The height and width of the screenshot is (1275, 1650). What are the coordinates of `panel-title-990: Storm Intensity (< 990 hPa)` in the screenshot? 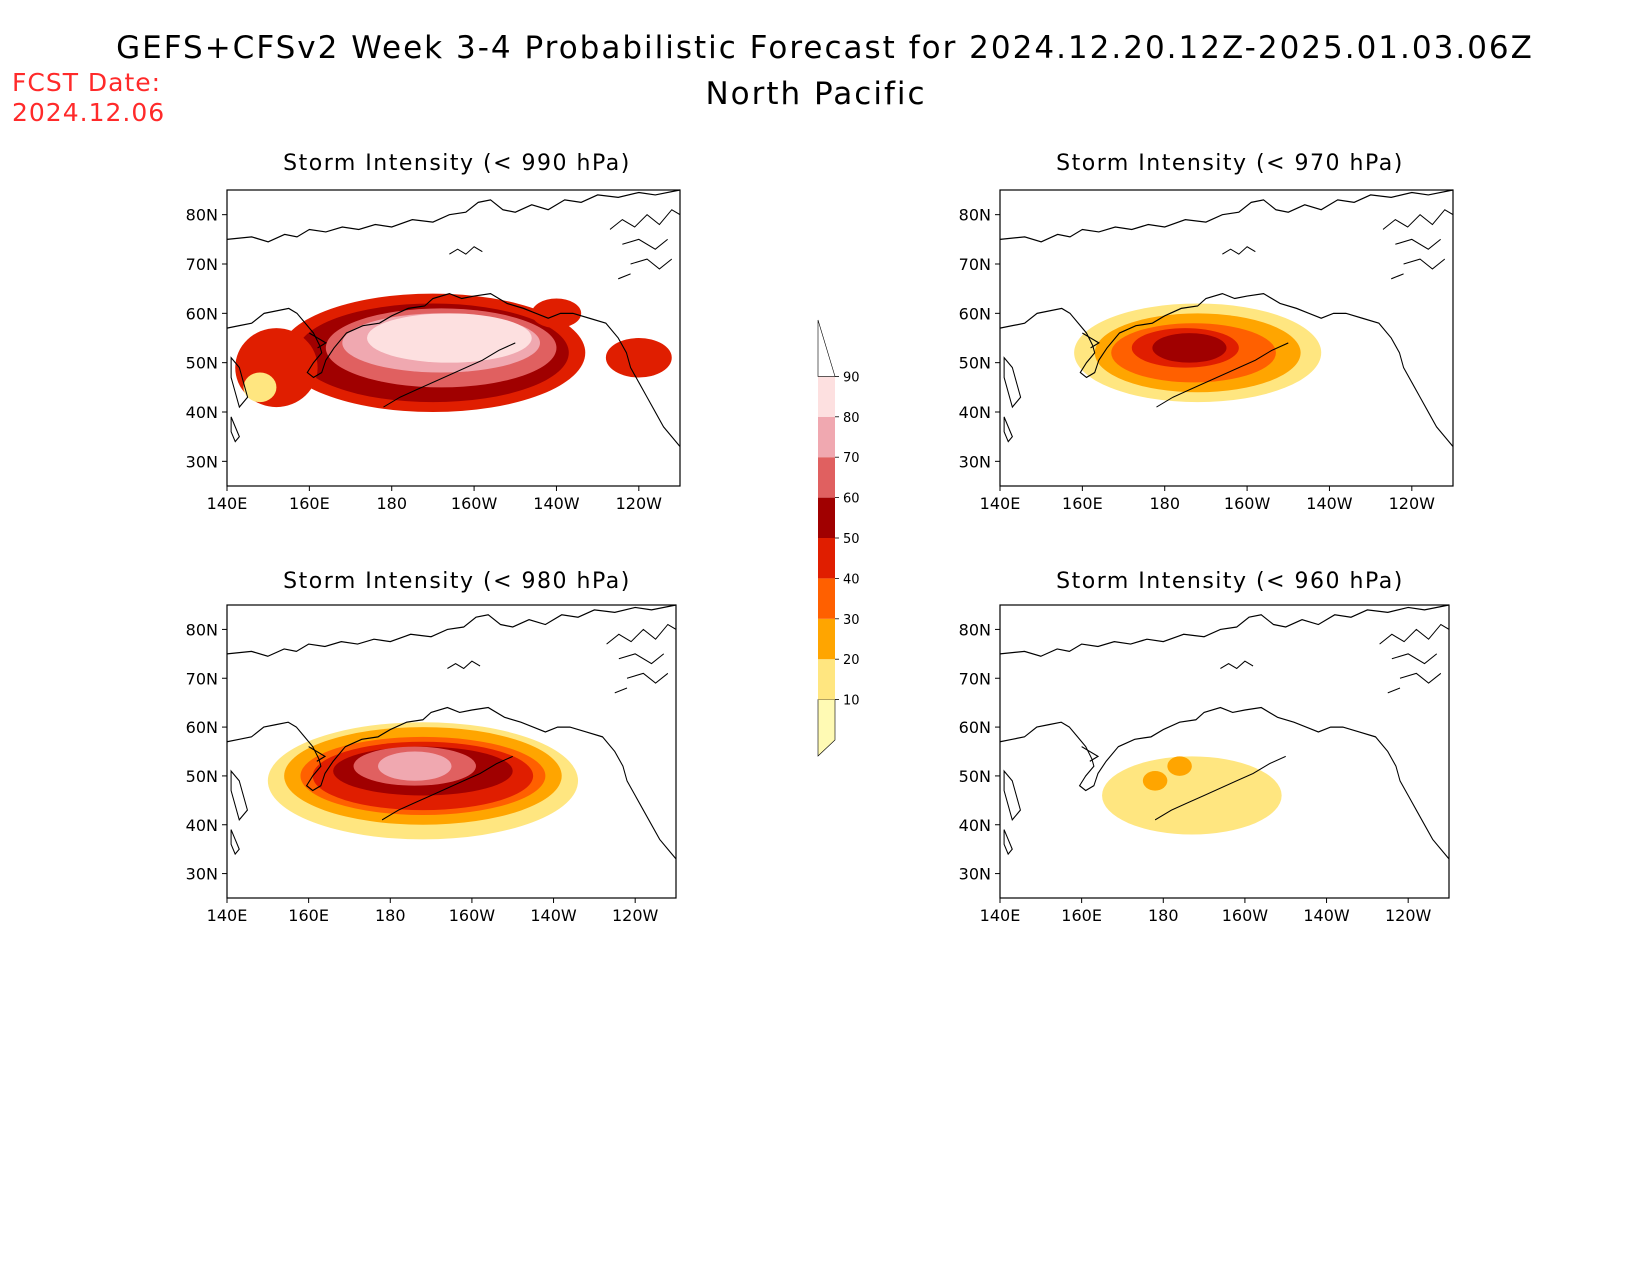 It's located at (457, 163).